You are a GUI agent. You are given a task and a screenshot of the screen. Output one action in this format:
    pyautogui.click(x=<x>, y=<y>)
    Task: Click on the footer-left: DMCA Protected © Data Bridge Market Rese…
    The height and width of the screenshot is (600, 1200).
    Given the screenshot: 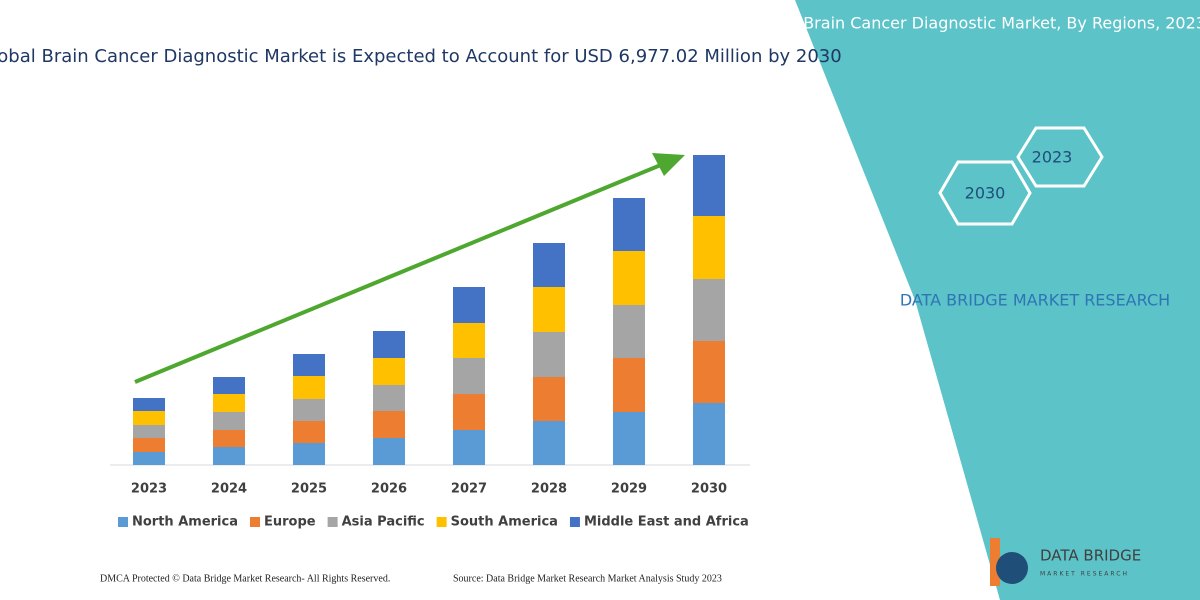 What is the action you would take?
    pyautogui.click(x=245, y=578)
    